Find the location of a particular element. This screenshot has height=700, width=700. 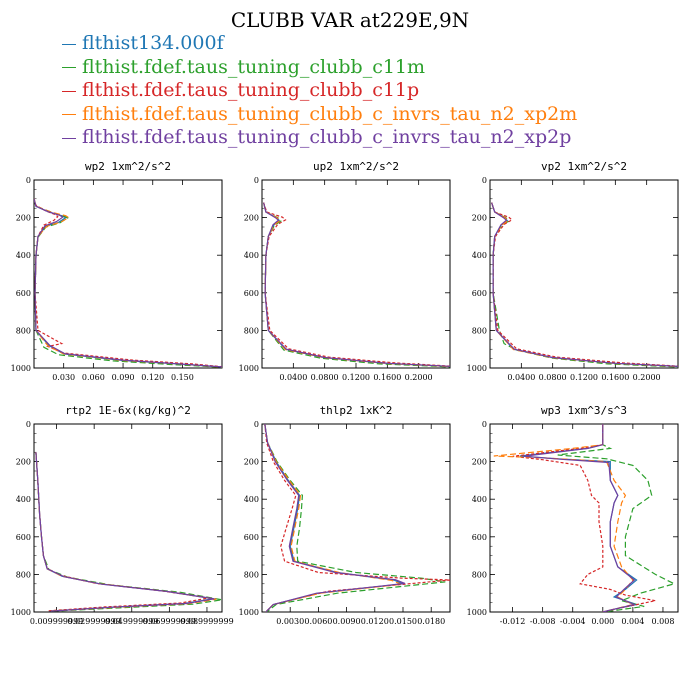

legend-item: flthist.fdef.taus_tuning_clubb_c11m is located at coordinates (319, 68).